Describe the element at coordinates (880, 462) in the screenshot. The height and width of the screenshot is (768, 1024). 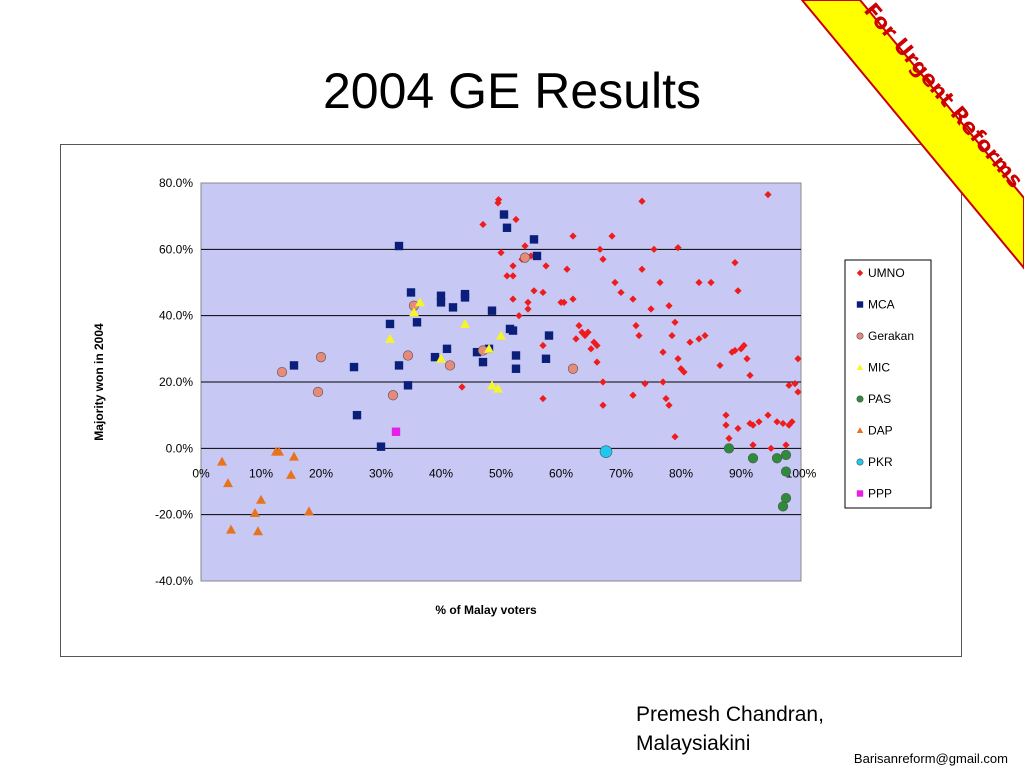
I see `legend-label-pkr: PKR` at that location.